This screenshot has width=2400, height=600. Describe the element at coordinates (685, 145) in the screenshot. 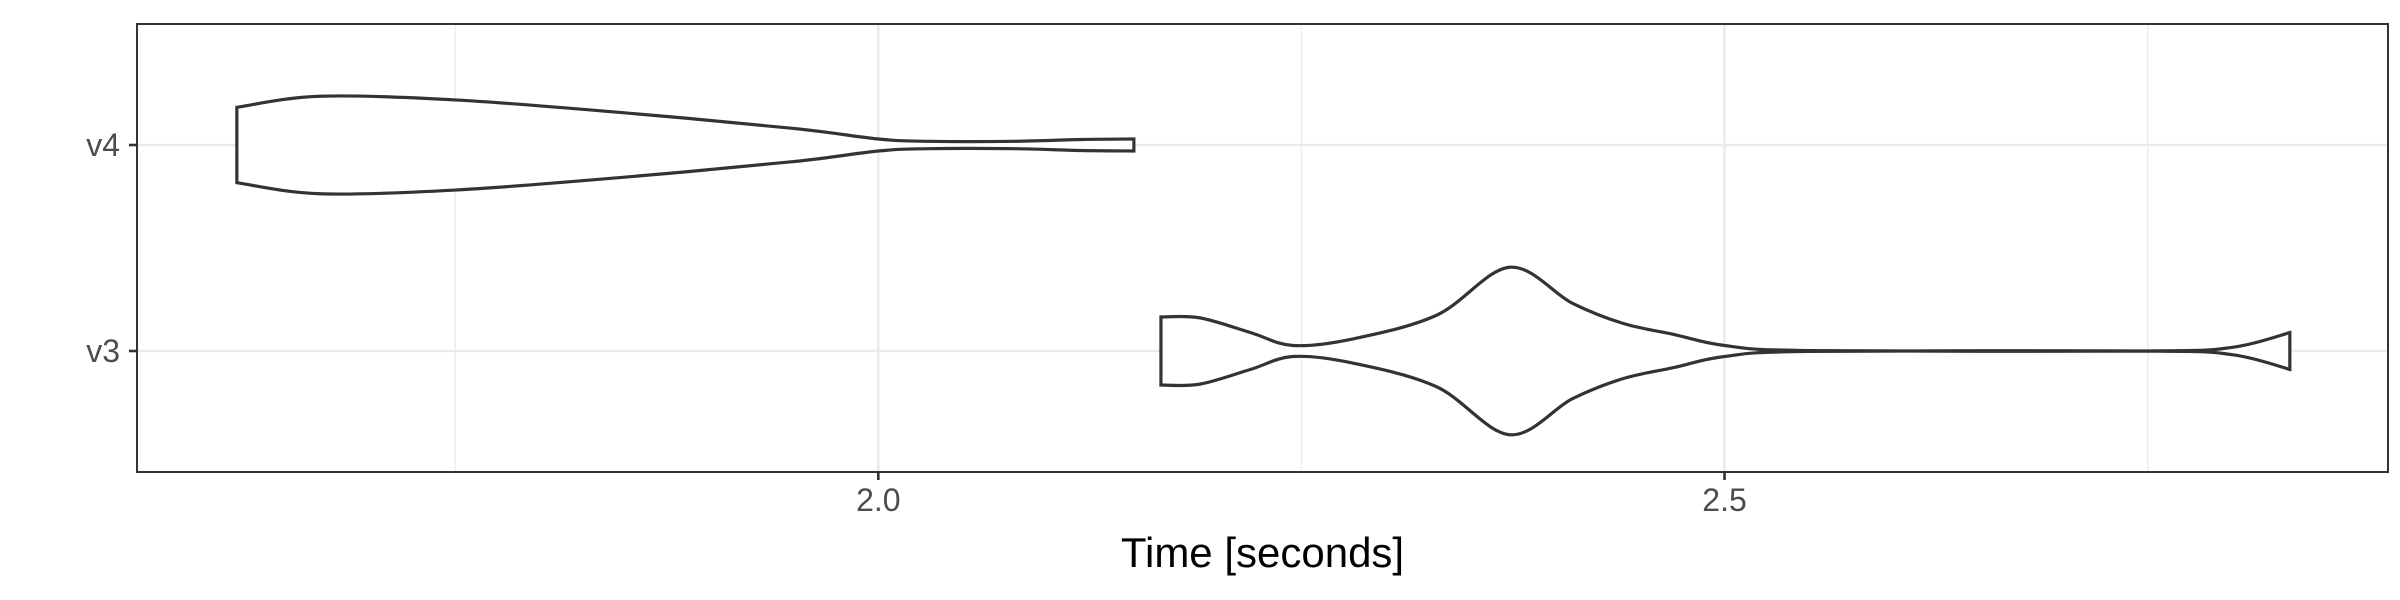

I see `violin-v4` at that location.